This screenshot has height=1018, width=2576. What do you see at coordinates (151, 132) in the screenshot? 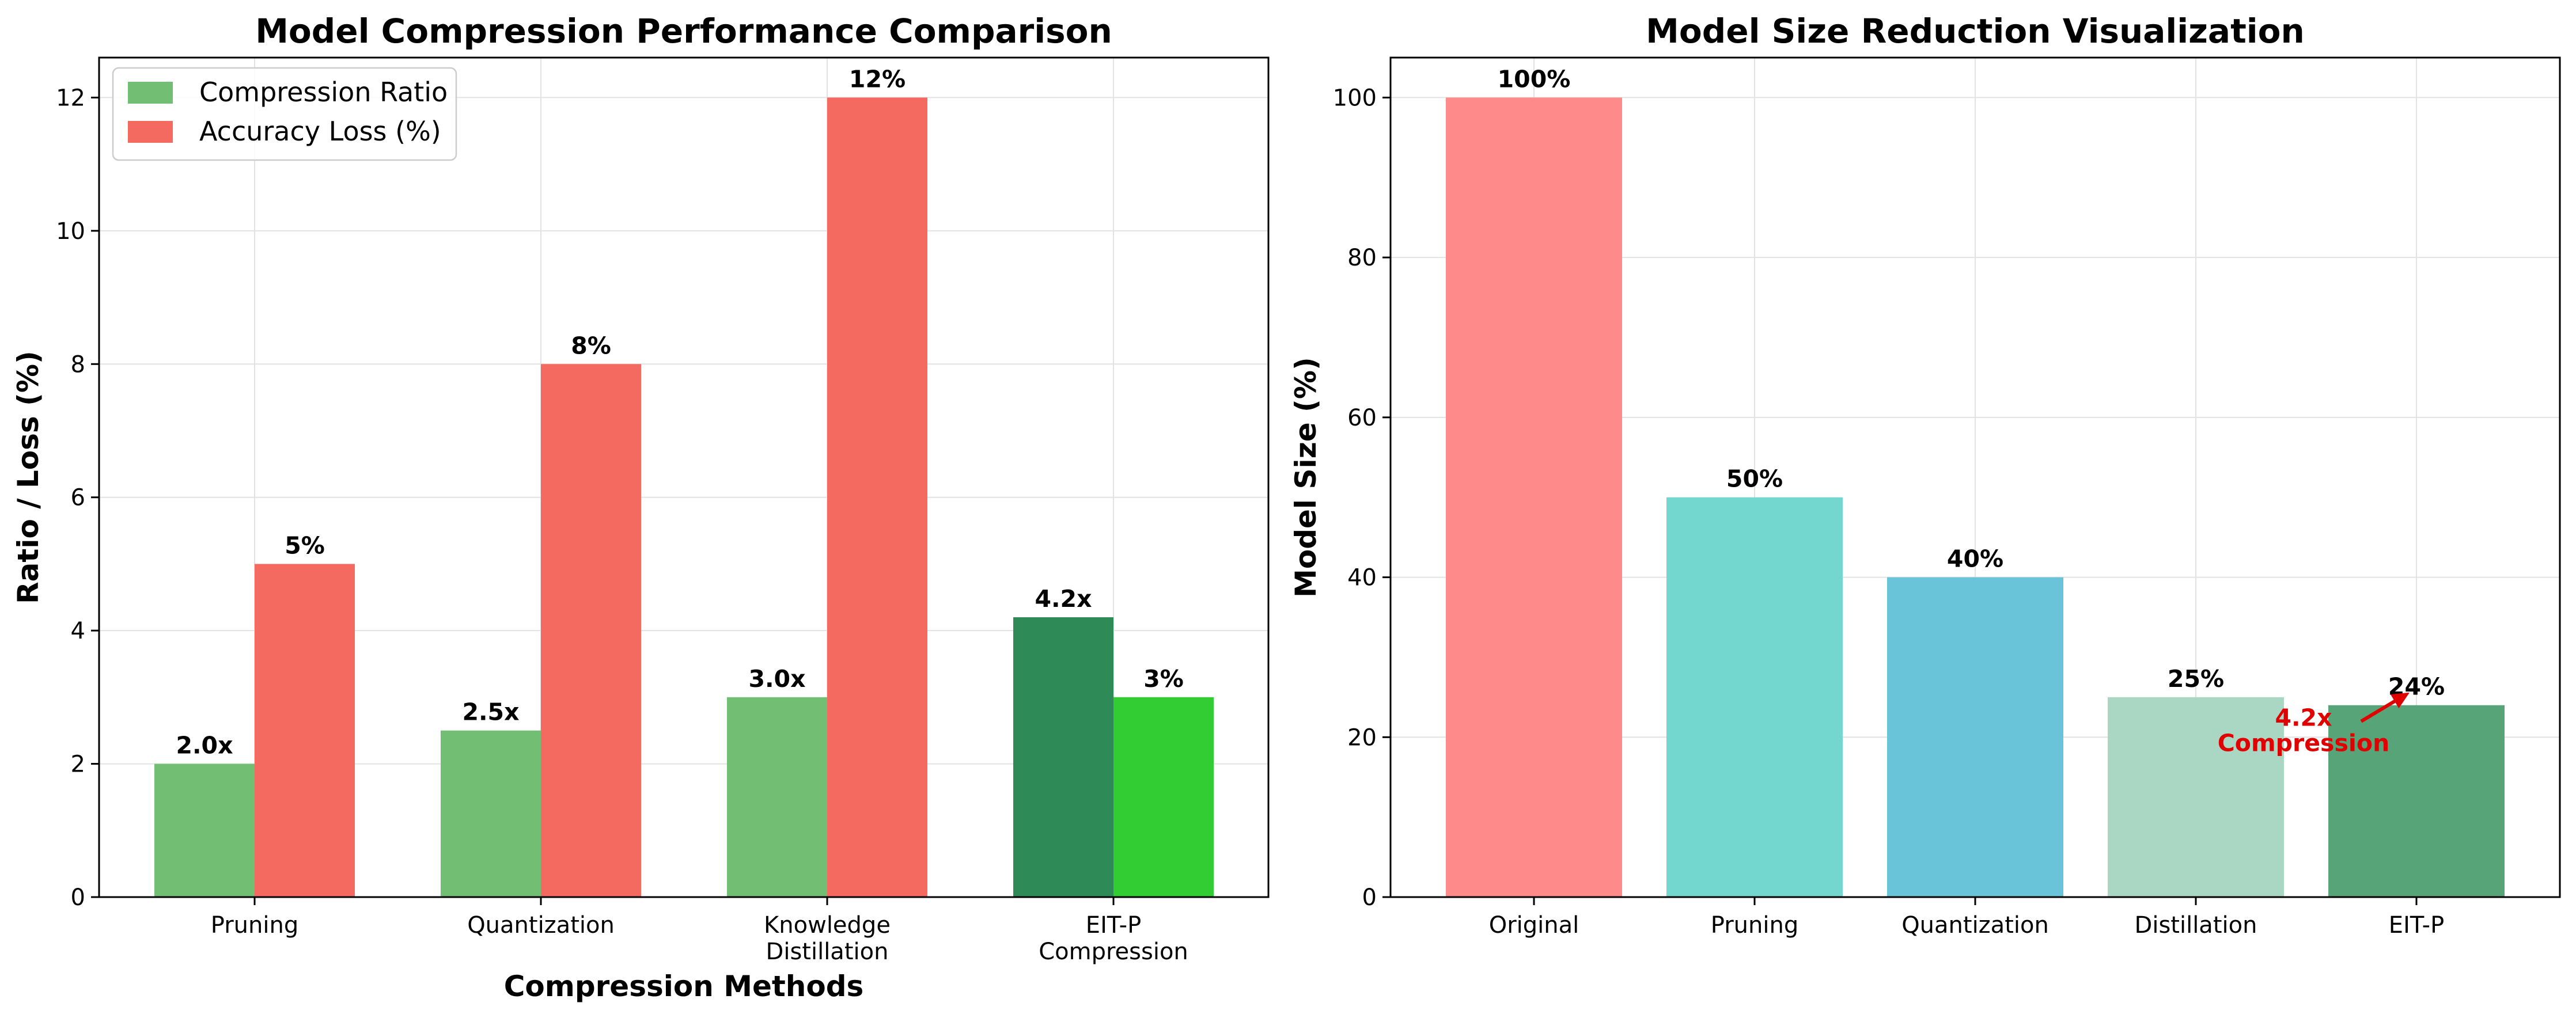
I see `legend-swatch-accuracy-loss` at bounding box center [151, 132].